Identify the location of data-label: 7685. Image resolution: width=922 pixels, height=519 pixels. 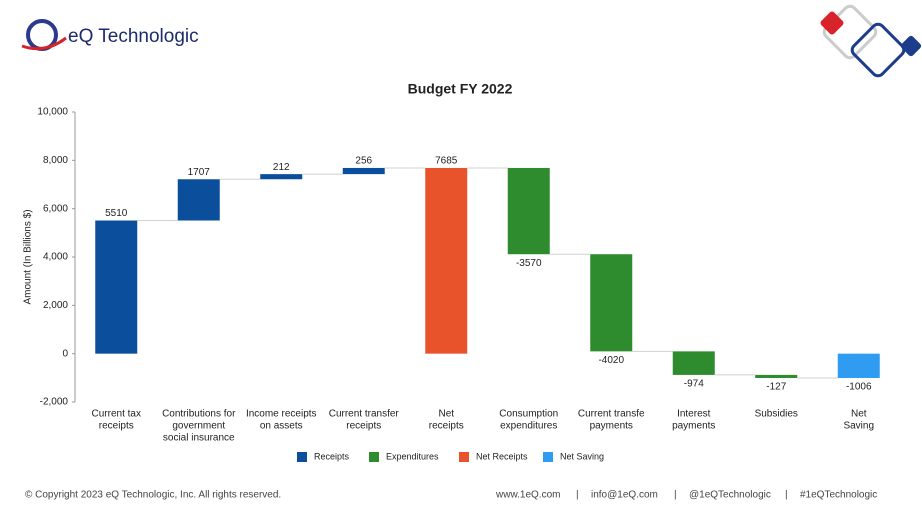
(446, 161).